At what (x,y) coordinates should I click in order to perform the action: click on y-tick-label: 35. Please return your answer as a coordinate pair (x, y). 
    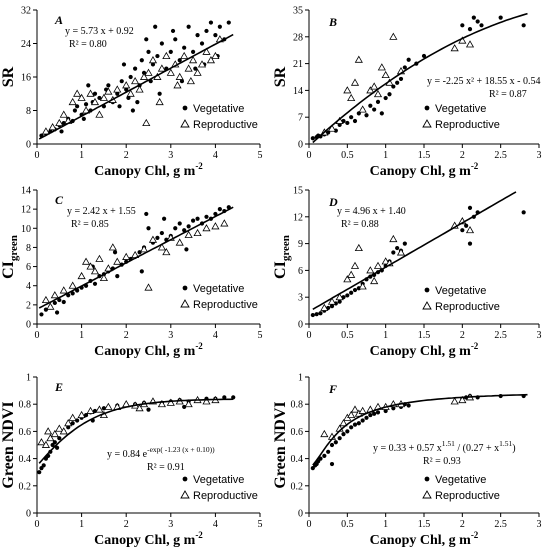
    Looking at the image, I should click on (298, 11).